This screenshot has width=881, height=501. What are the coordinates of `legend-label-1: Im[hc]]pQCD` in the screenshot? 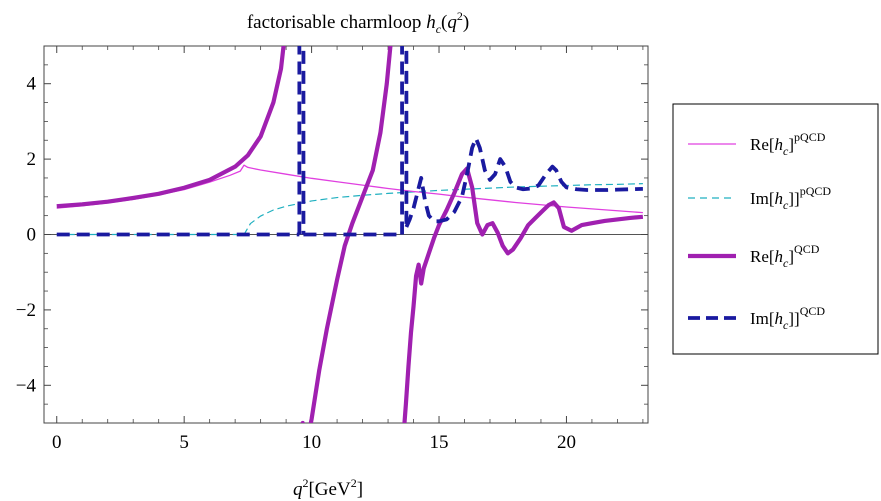 It's located at (790, 198).